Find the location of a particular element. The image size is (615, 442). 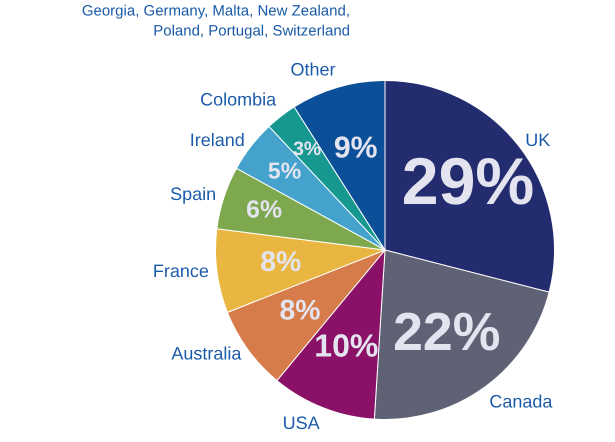

slice-label: Australia is located at coordinates (206, 353).